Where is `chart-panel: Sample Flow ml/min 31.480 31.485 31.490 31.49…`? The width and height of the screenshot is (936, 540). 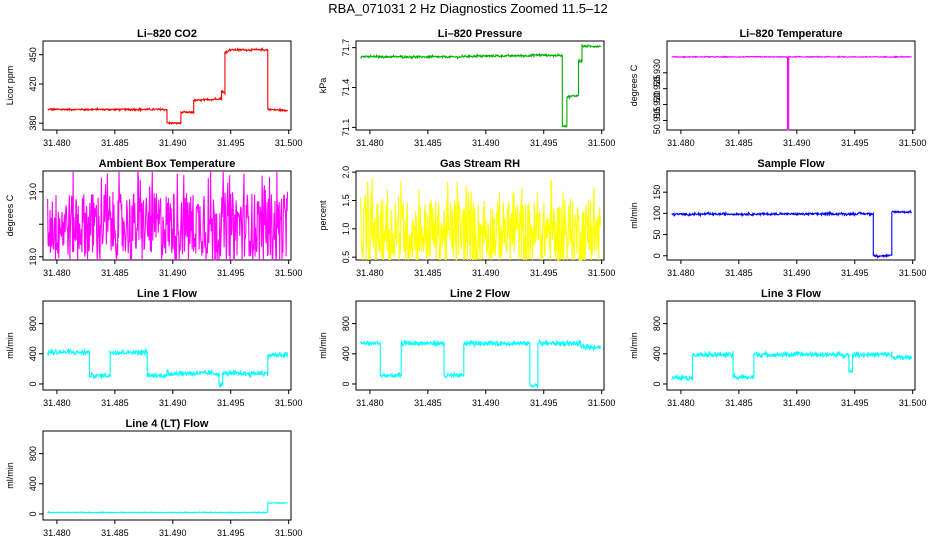 chart-panel: Sample Flow ml/min 31.480 31.485 31.490 31.49… is located at coordinates (777, 218).